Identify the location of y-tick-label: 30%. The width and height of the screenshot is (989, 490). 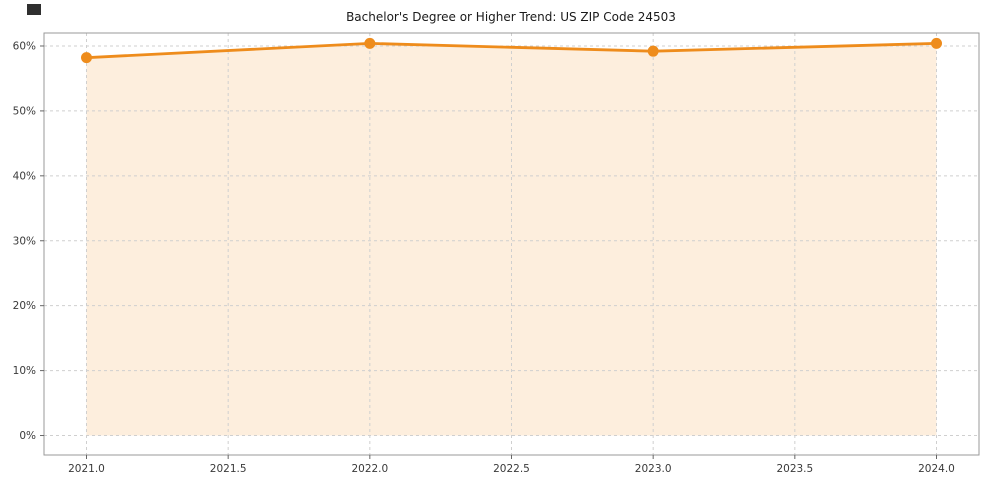
(24, 241).